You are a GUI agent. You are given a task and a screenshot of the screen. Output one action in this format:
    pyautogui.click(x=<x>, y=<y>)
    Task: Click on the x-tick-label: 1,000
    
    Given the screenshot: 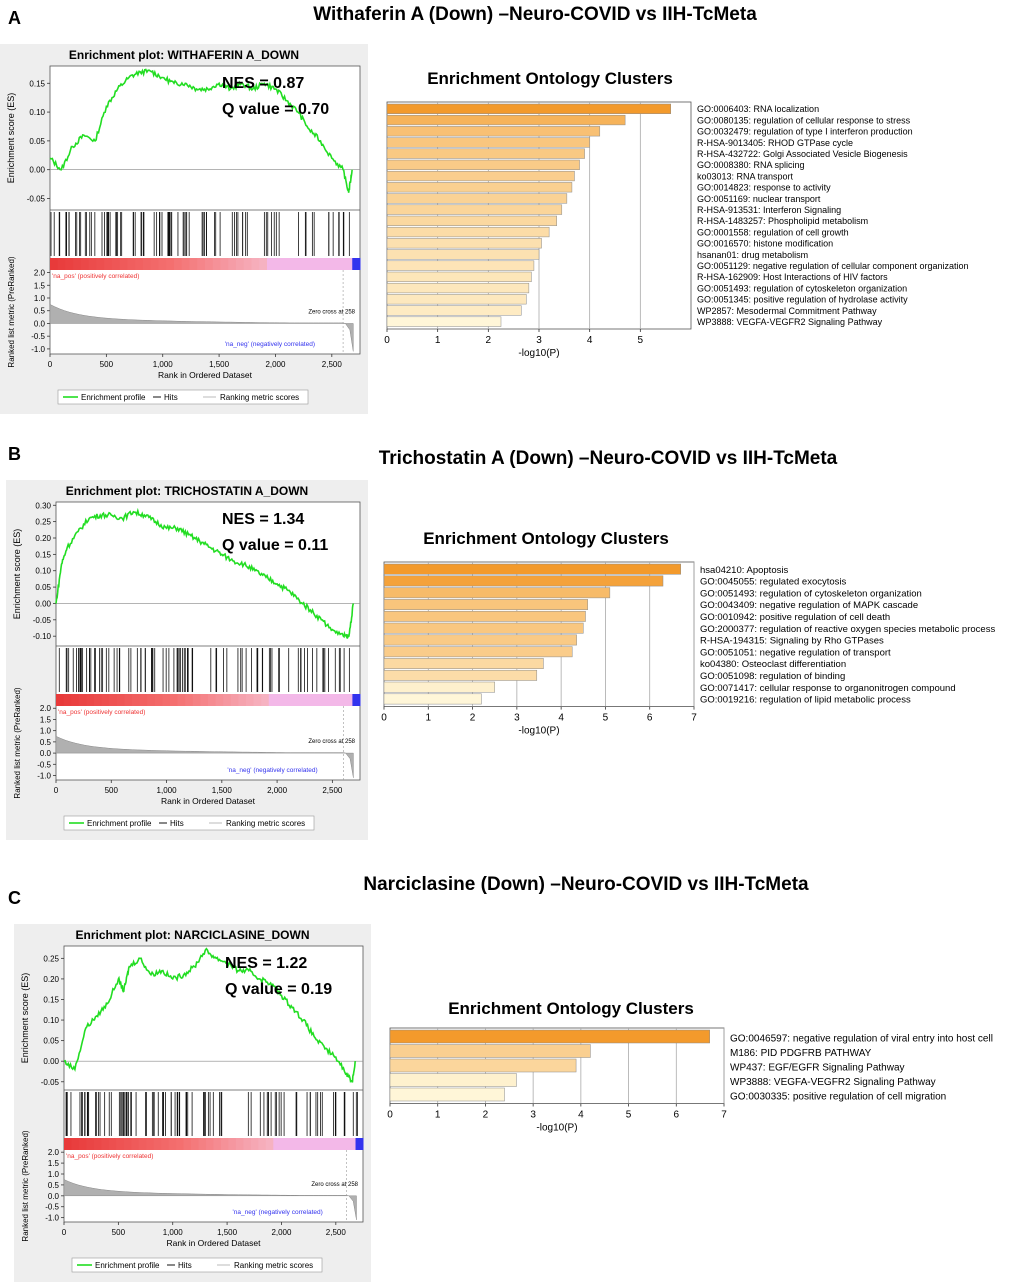 What is the action you would take?
    pyautogui.click(x=173, y=1232)
    